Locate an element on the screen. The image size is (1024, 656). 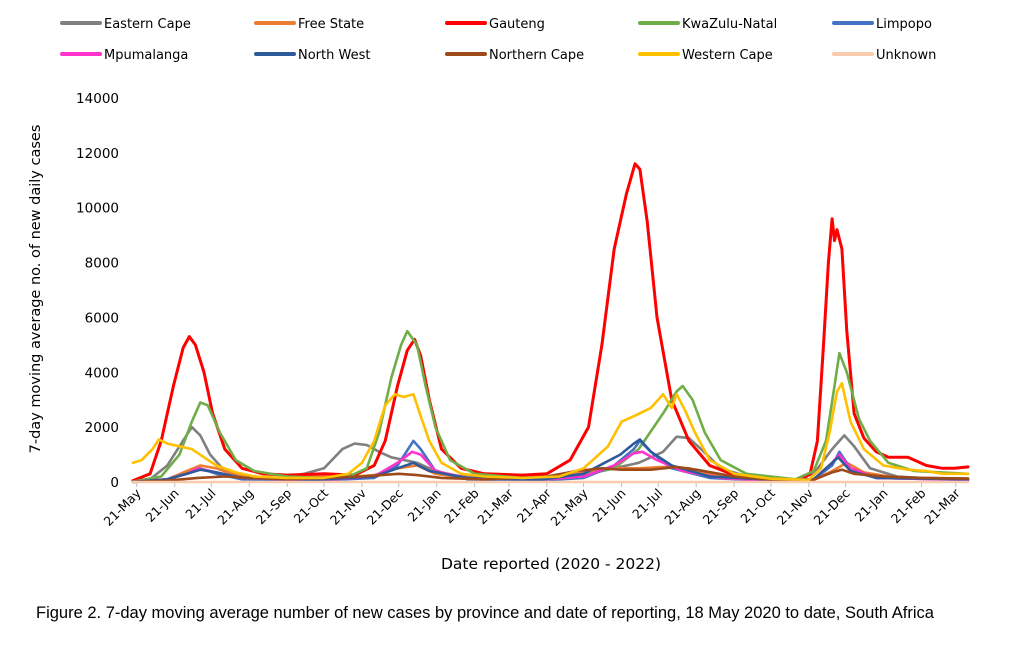
y-tick-label: 8000 is located at coordinates (102, 264).